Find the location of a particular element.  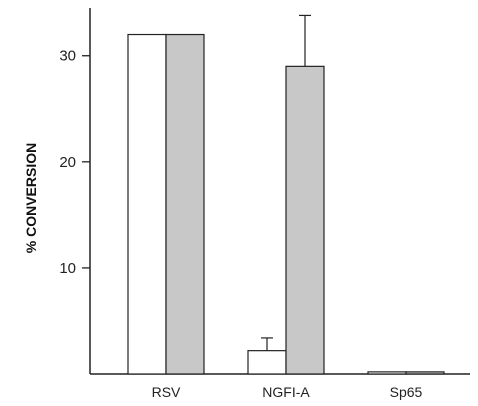

x-tick-label: RSV is located at coordinates (166, 392).